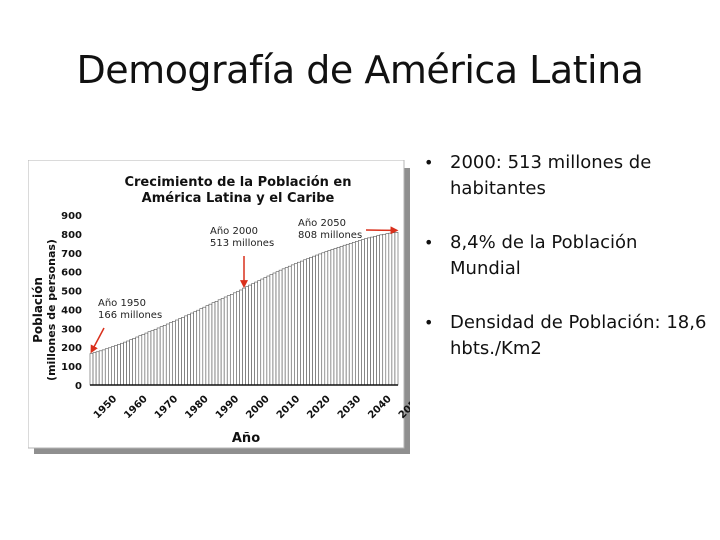  What do you see at coordinates (565, 256) in the screenshot?
I see `bullet-item: 8,4% de la Población Mundial` at bounding box center [565, 256].